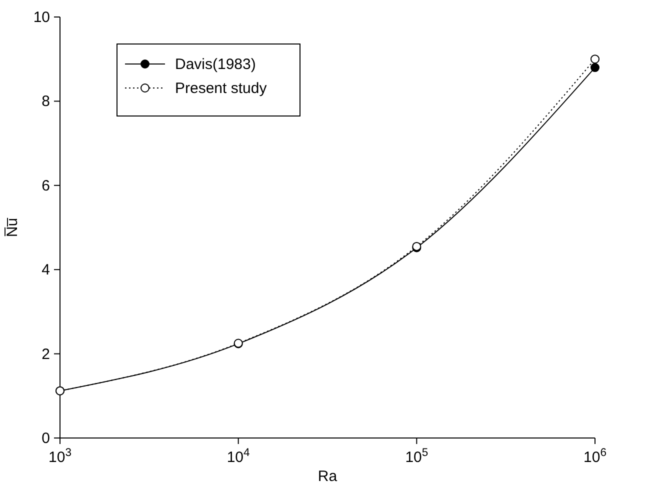 Image resolution: width=649 pixels, height=488 pixels. Describe the element at coordinates (328, 476) in the screenshot. I see `x-axis-title: Ra` at that location.